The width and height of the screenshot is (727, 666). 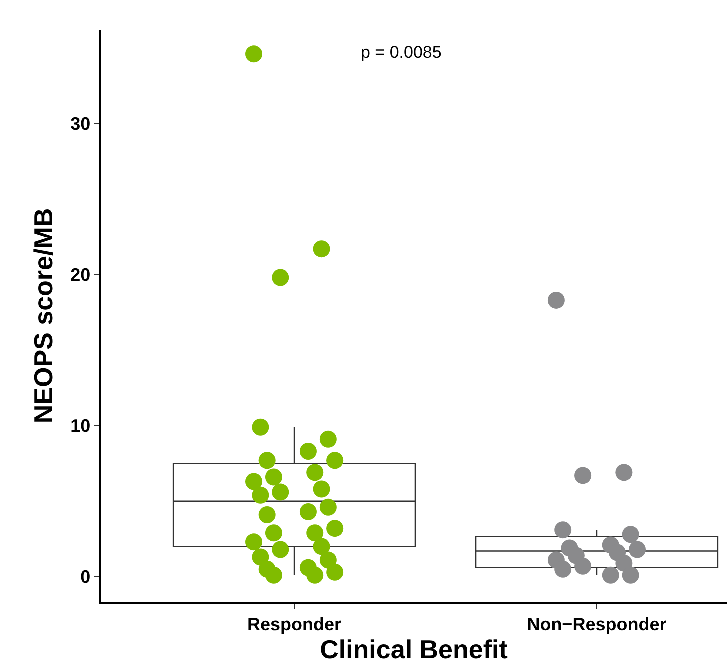 I want to click on x-tick-label: Responder, so click(x=295, y=624).